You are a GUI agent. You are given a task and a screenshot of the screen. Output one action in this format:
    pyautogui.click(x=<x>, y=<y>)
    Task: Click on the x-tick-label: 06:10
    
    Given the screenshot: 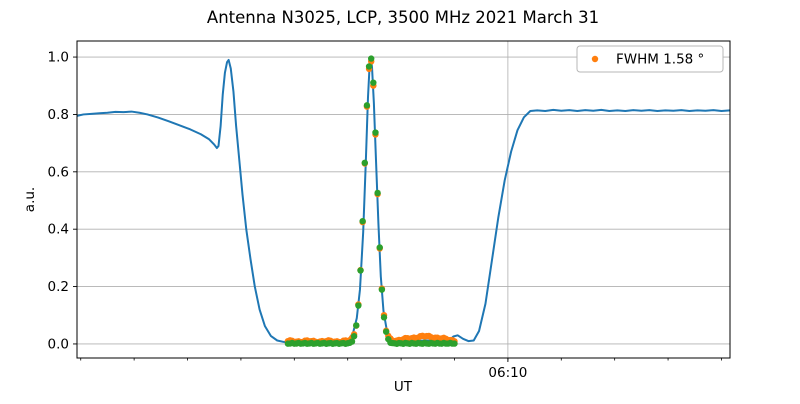 What is the action you would take?
    pyautogui.click(x=507, y=373)
    